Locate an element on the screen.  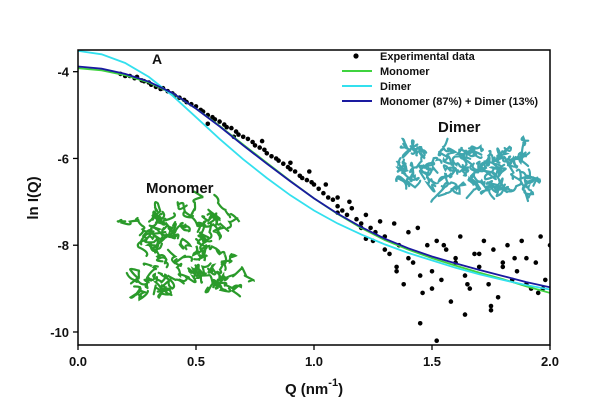
legend-entry: Monomer (87%) + Dimer (13%) is located at coordinates (459, 102).